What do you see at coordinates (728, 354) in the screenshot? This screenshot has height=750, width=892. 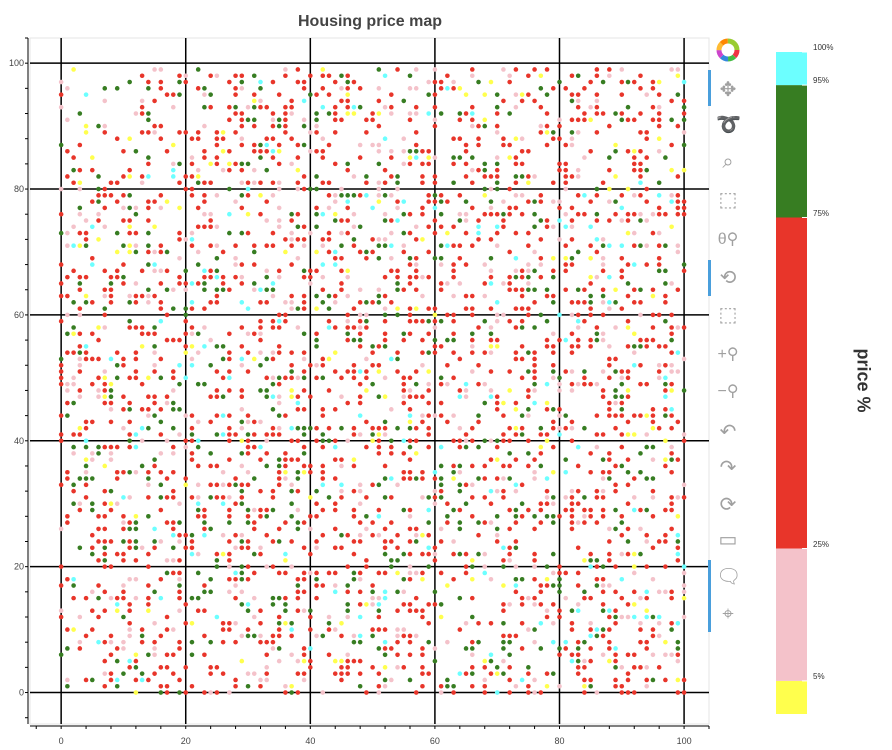 I see `zoom-in-icon: +⚲` at bounding box center [728, 354].